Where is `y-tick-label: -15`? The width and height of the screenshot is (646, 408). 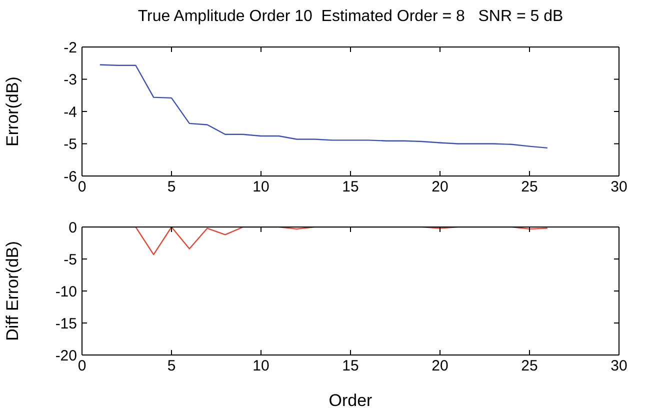 y-tick-label: -15 is located at coordinates (66, 323).